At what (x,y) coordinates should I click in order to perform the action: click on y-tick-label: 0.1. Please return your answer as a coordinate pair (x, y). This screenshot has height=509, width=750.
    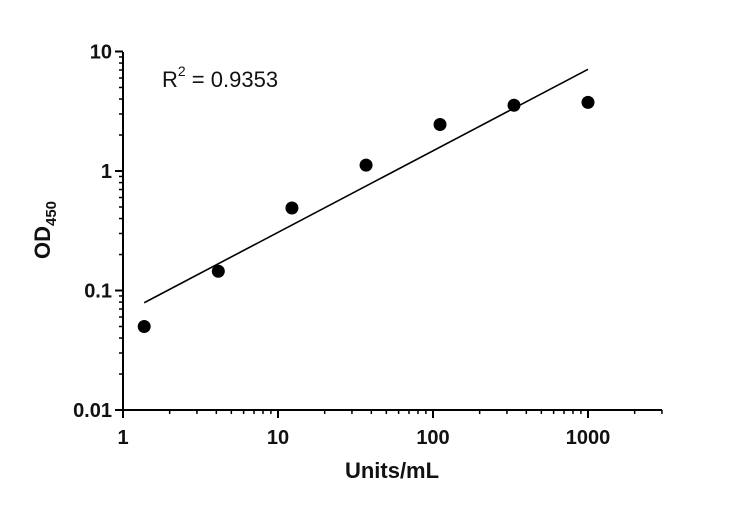
    Looking at the image, I should click on (98, 292).